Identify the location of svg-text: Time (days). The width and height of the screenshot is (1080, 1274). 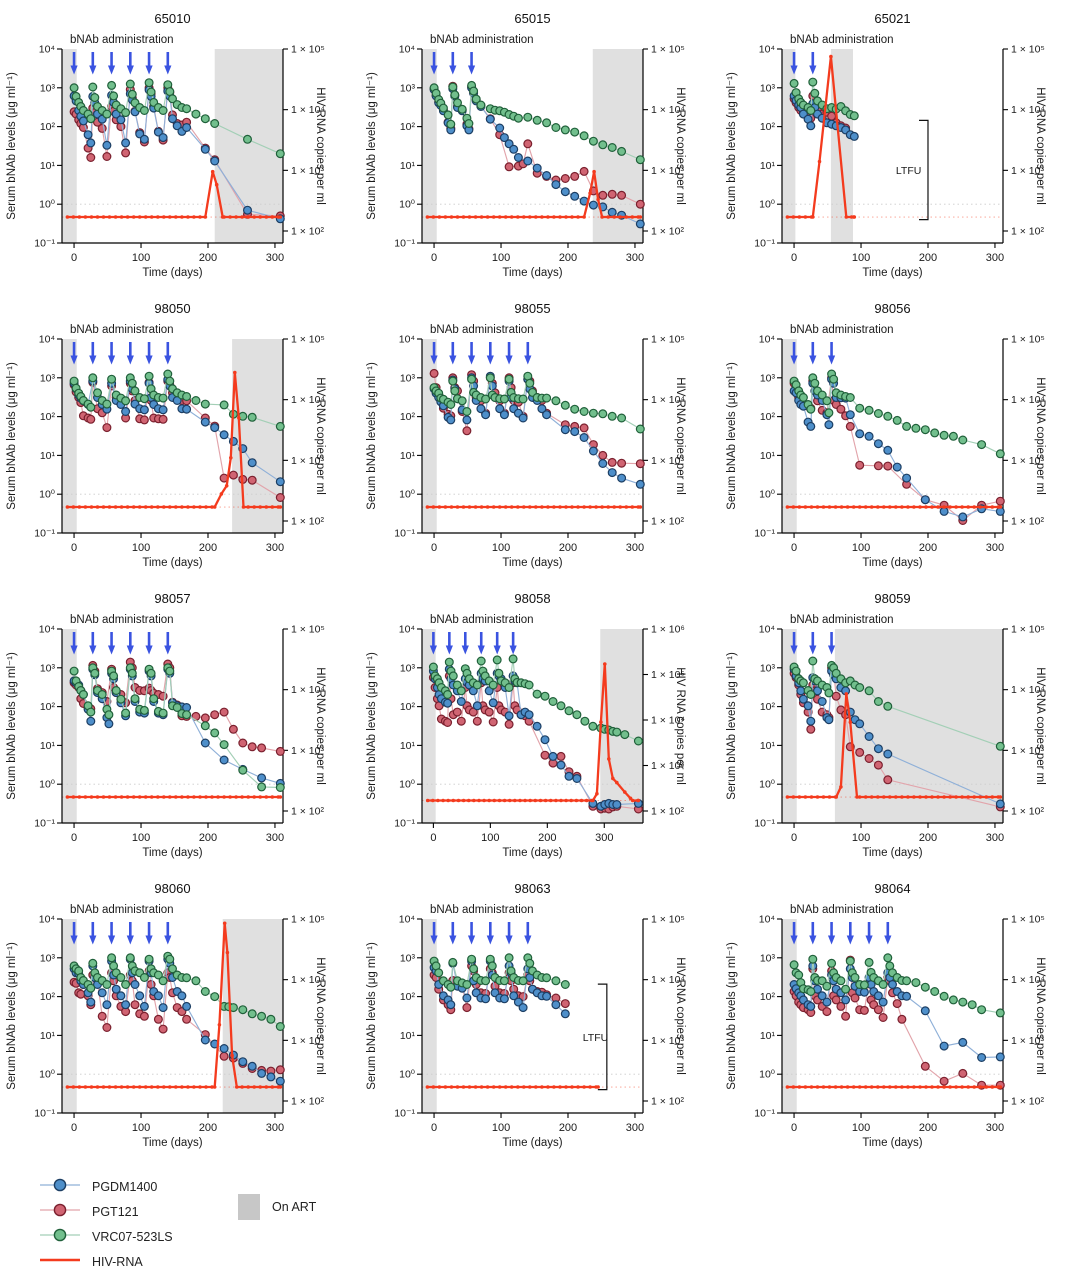
(532, 1143).